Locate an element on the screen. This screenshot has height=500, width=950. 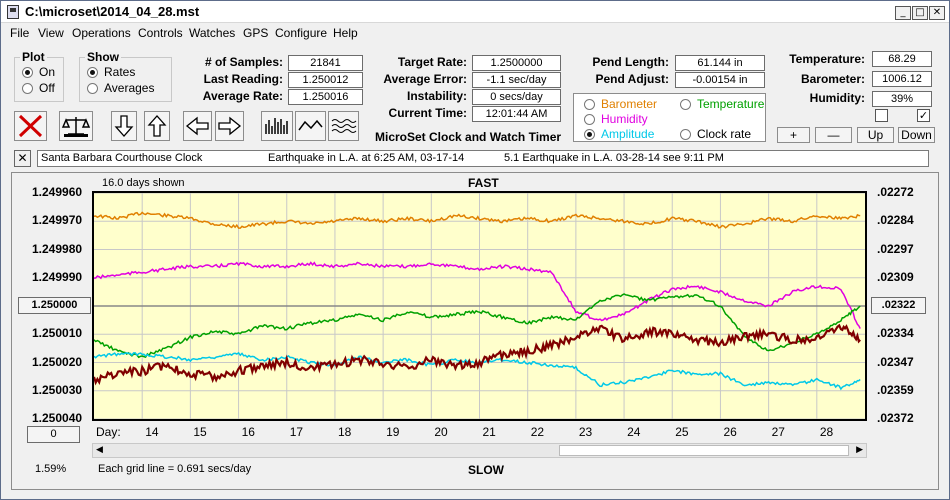
show-averages-label: Averages is located at coordinates (129, 88).